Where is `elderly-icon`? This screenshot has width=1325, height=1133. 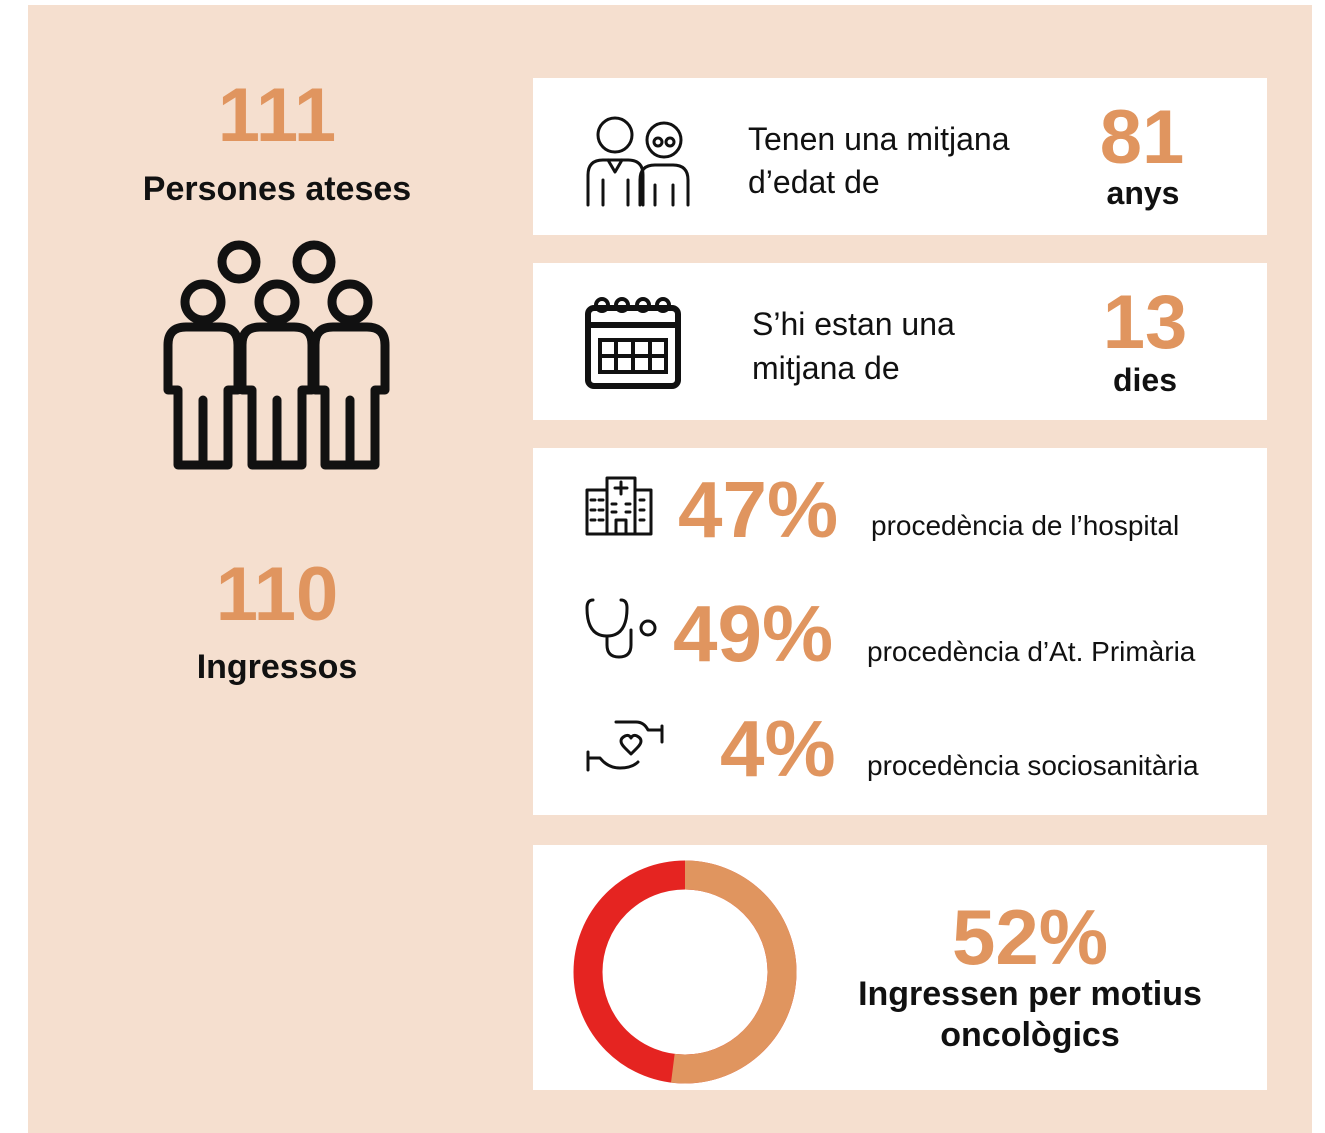
elderly-icon is located at coordinates (638, 161).